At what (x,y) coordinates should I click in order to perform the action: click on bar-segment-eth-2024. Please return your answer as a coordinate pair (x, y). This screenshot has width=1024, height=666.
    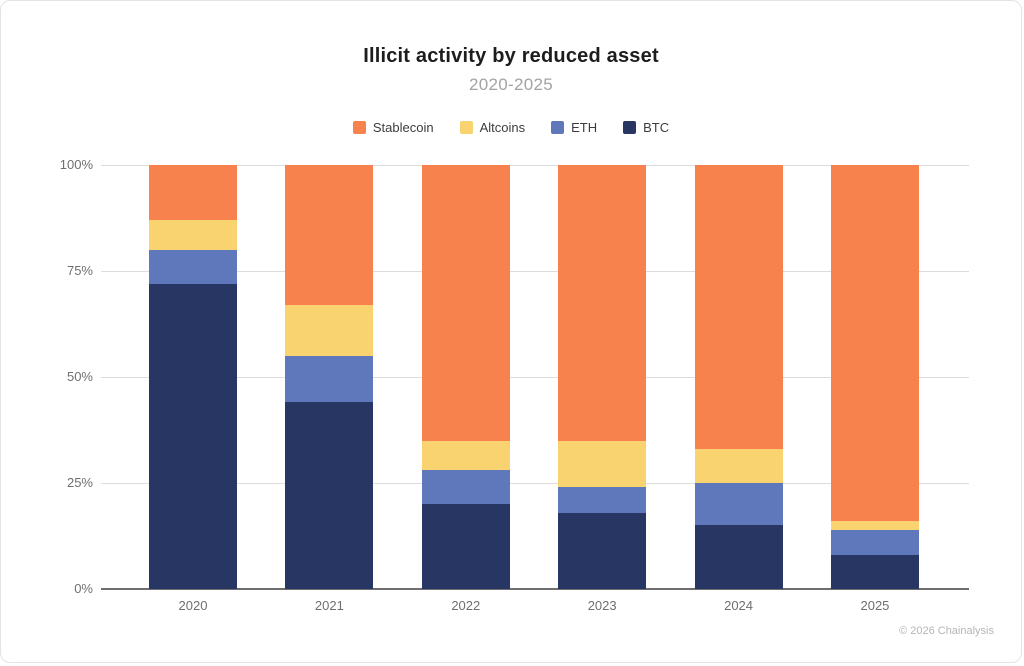
    Looking at the image, I should click on (738, 504).